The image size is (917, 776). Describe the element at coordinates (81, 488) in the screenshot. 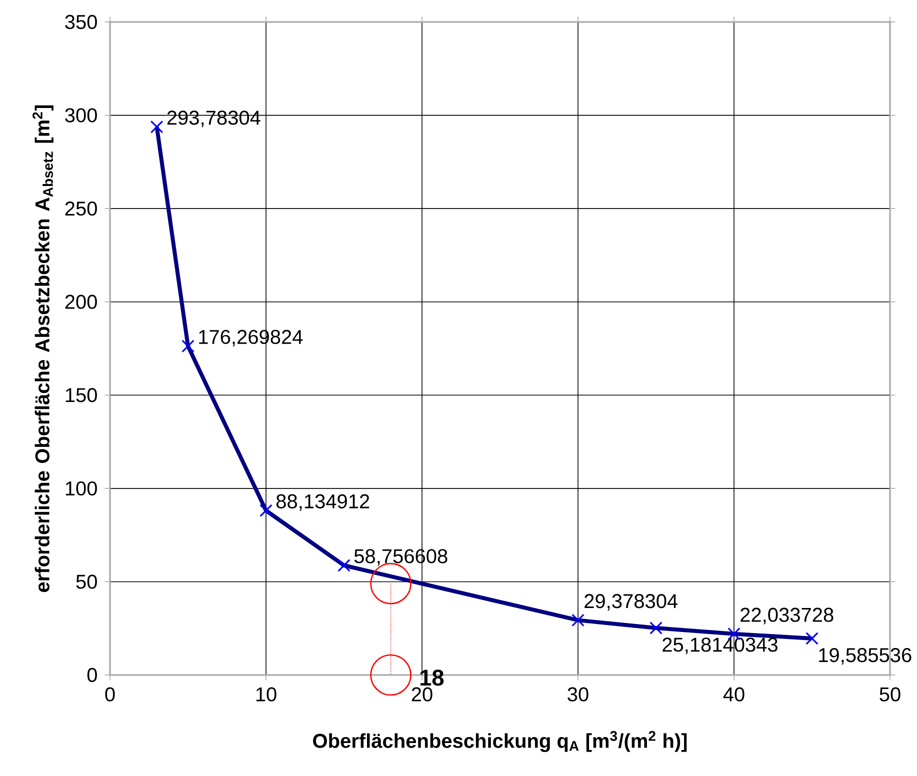

I see `y-tick-label: 100` at that location.